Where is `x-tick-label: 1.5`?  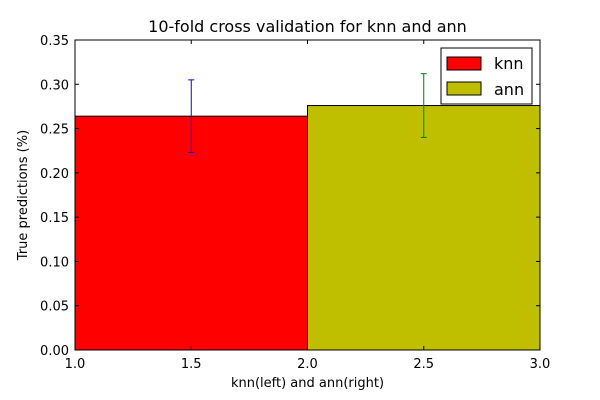 x-tick-label: 1.5 is located at coordinates (191, 364).